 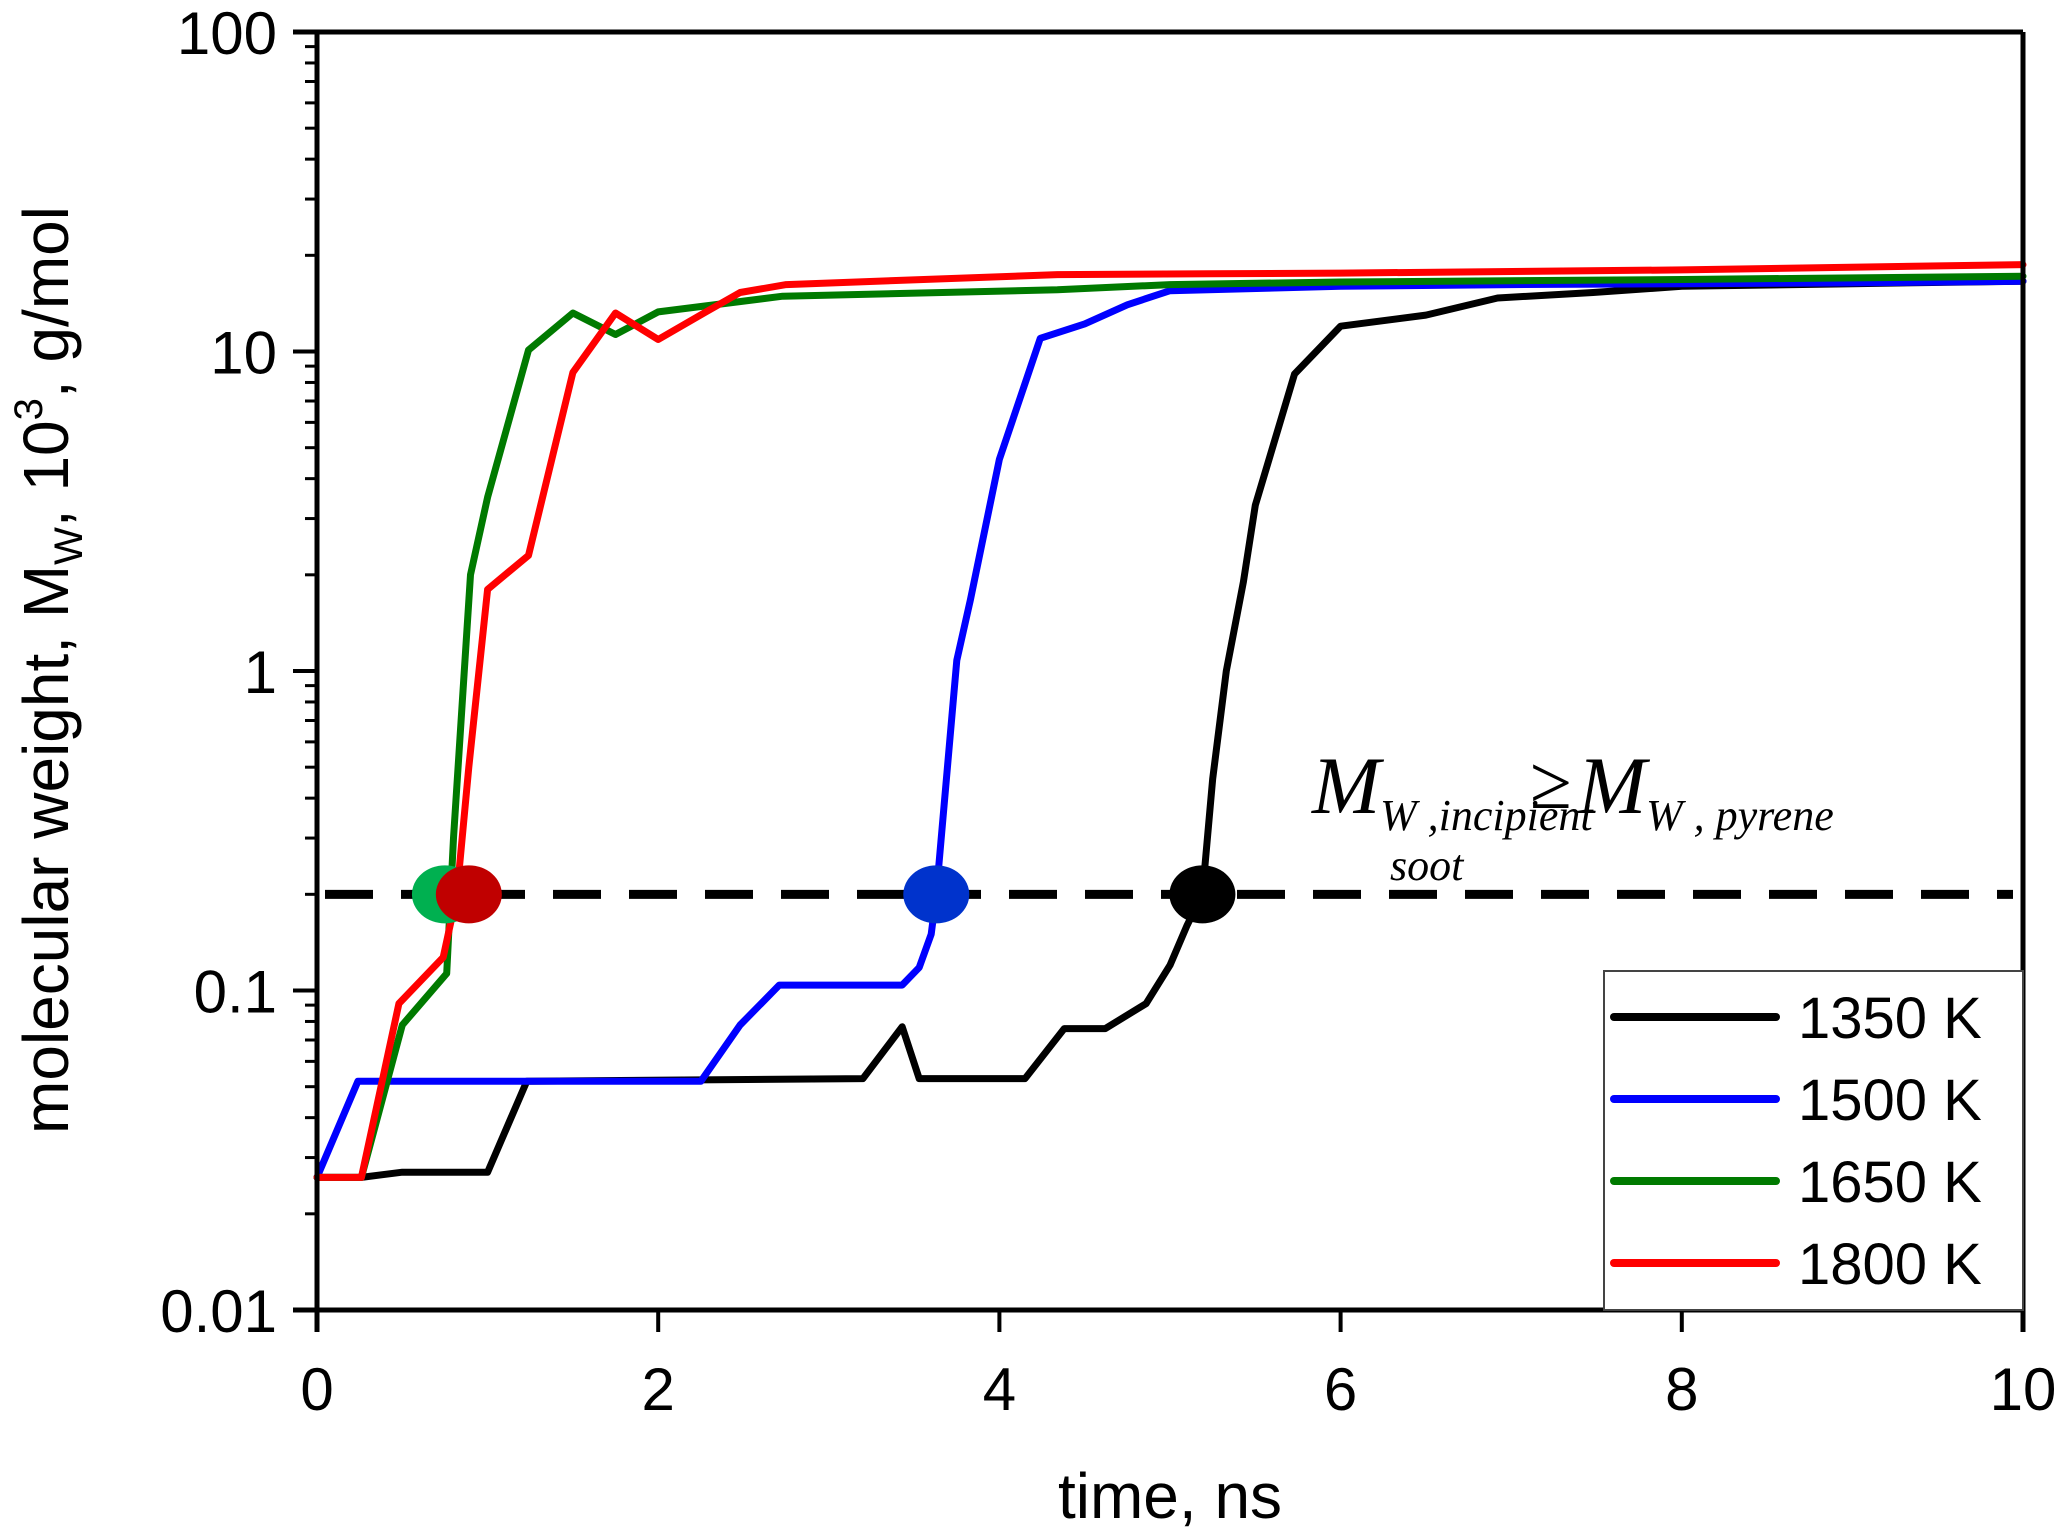 What do you see at coordinates (468, 894) in the screenshot?
I see `threshold-crossing-marker-1800-k` at bounding box center [468, 894].